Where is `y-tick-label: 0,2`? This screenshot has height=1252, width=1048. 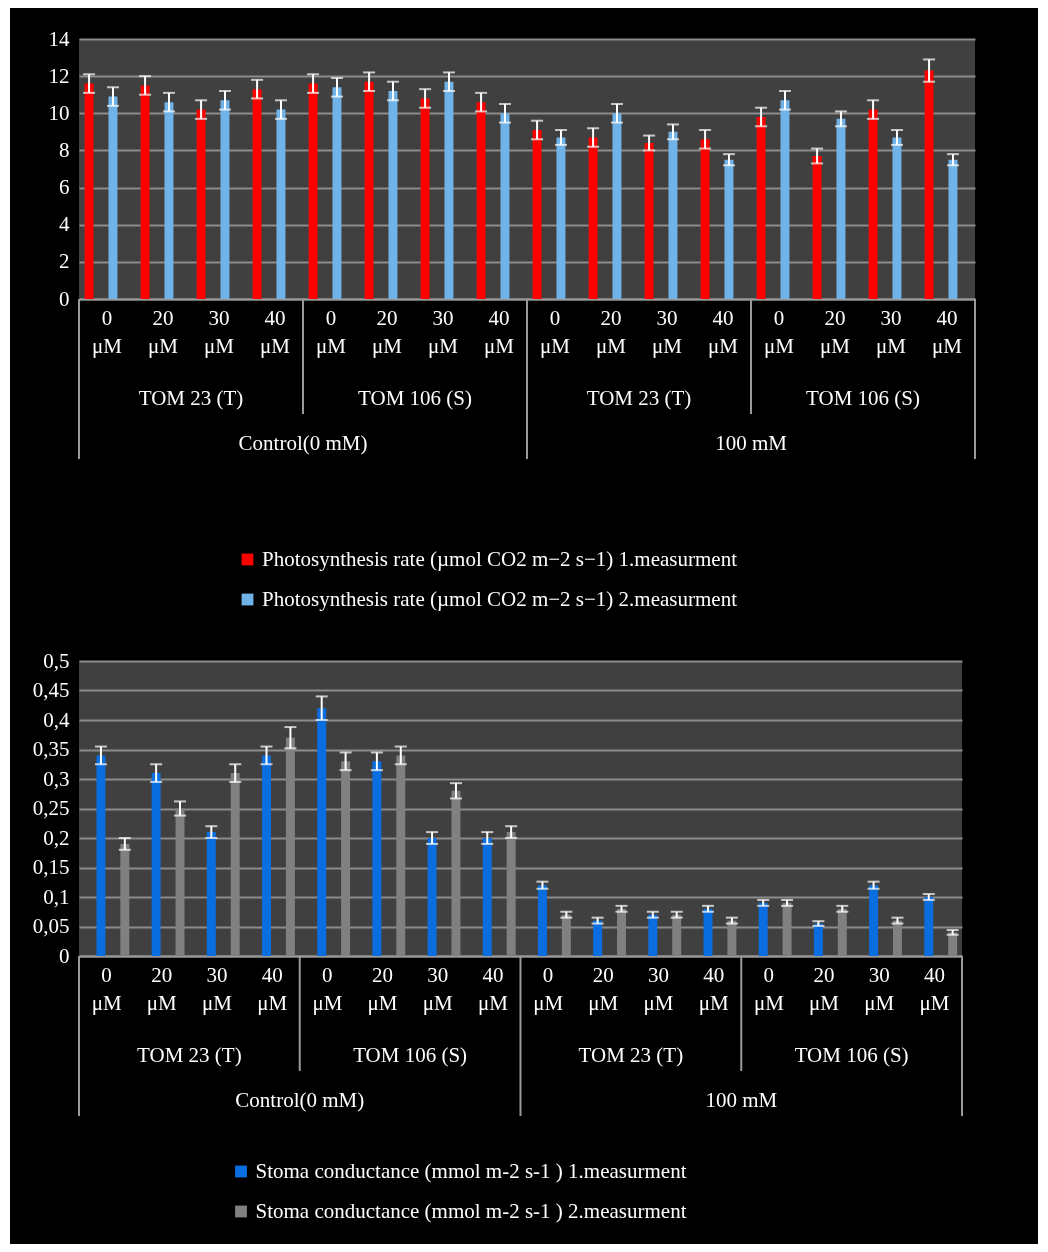 y-tick-label: 0,2 is located at coordinates (56, 837).